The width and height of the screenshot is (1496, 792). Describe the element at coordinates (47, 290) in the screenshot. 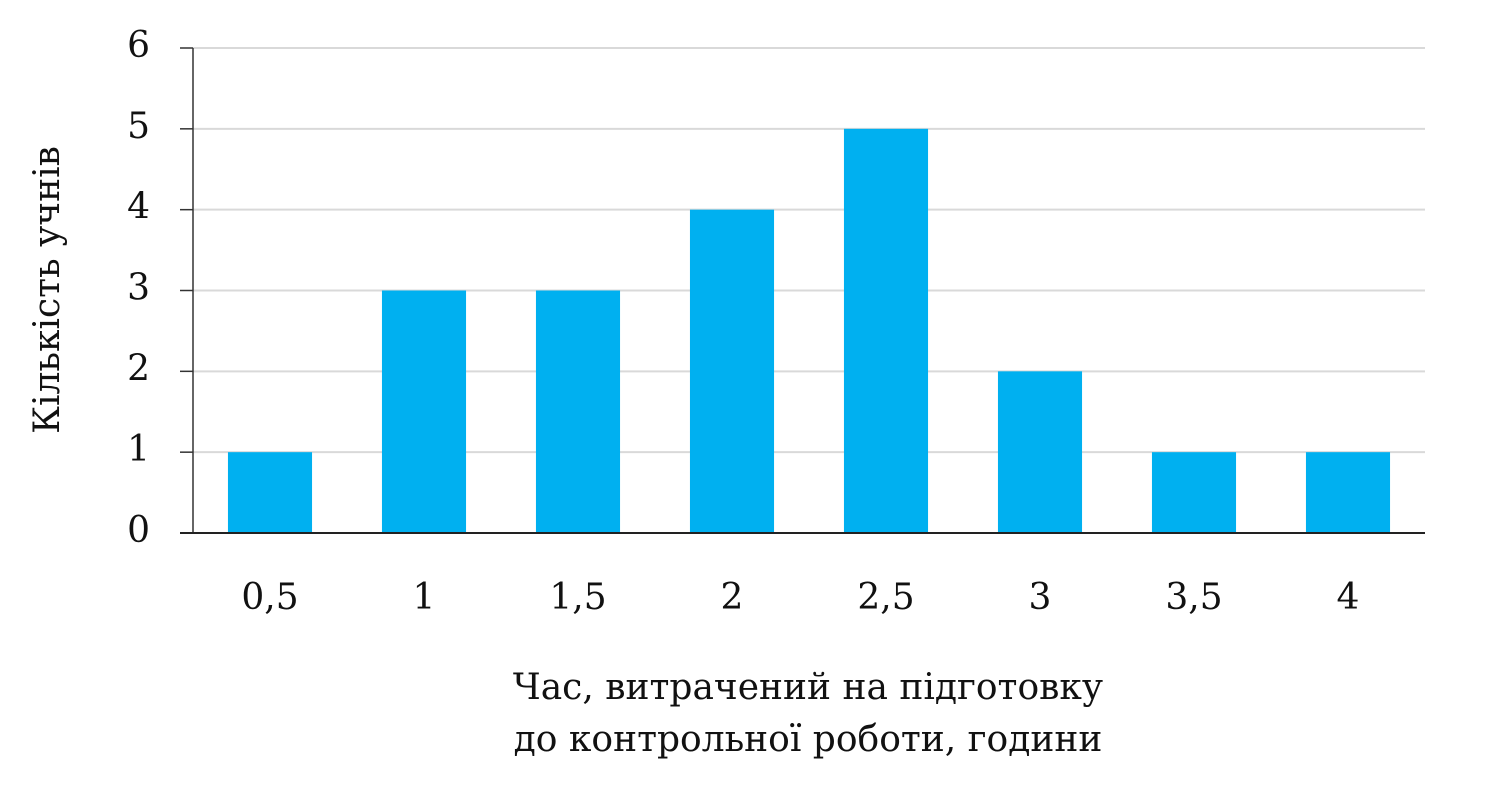

I see `y-axis-label: Кількість учнів` at that location.